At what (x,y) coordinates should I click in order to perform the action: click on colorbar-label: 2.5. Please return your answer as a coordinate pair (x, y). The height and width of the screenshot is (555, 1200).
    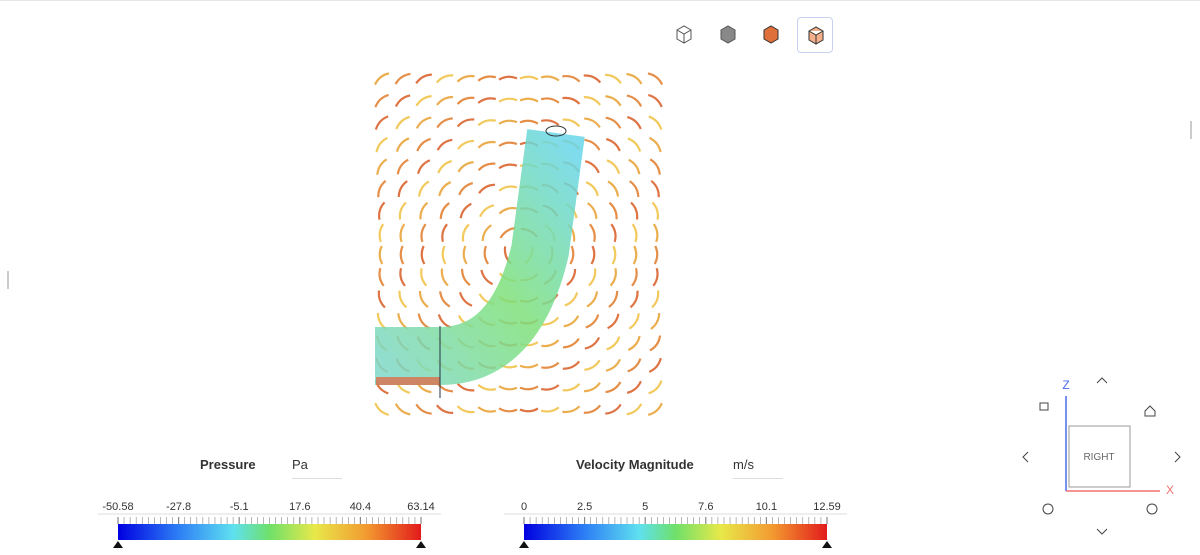
    Looking at the image, I should click on (584, 507).